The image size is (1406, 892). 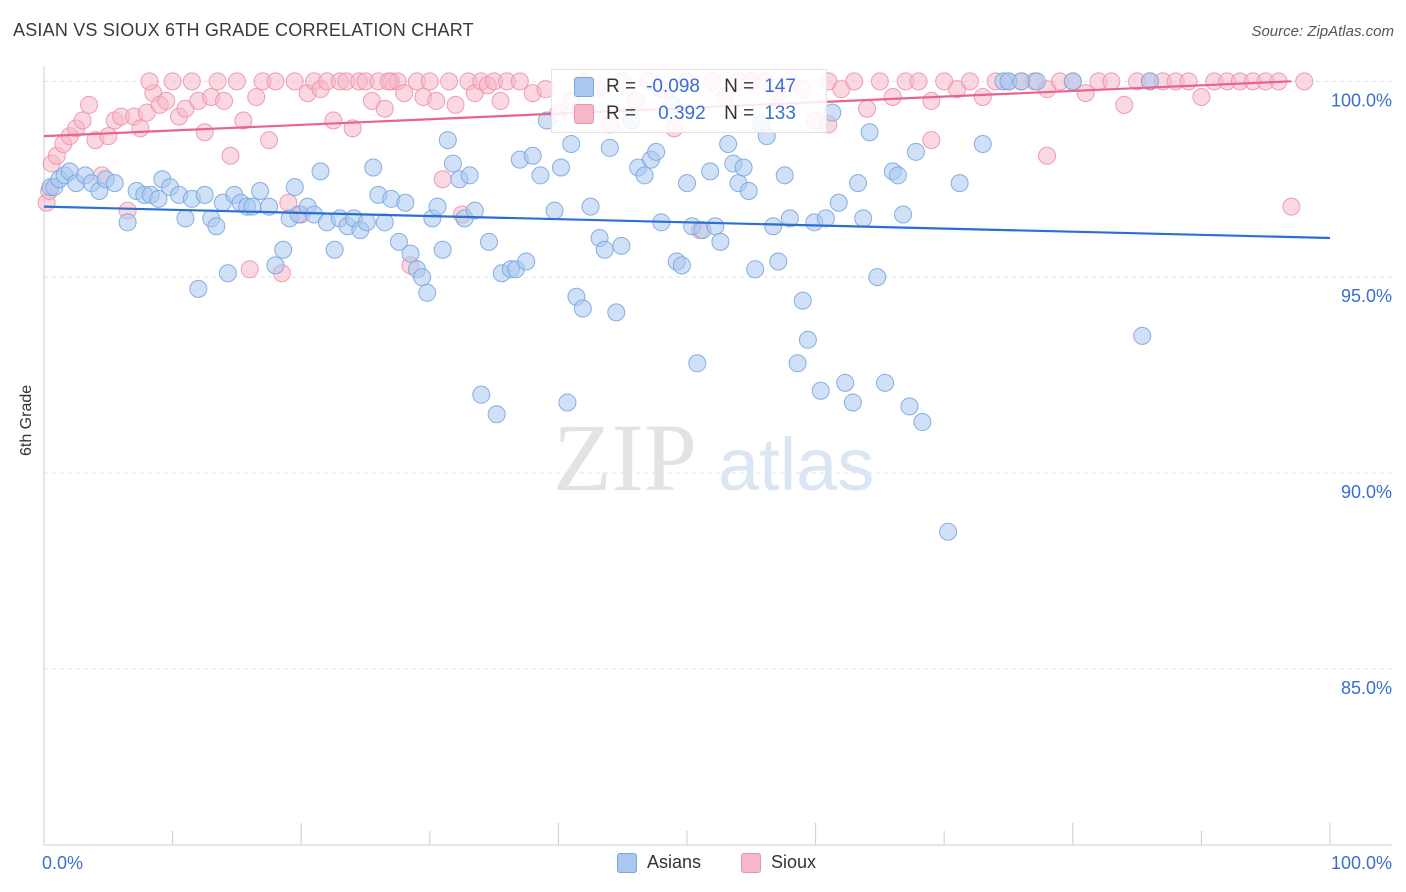 What do you see at coordinates (659, 862) in the screenshot?
I see `legend-item-asians: Asians` at bounding box center [659, 862].